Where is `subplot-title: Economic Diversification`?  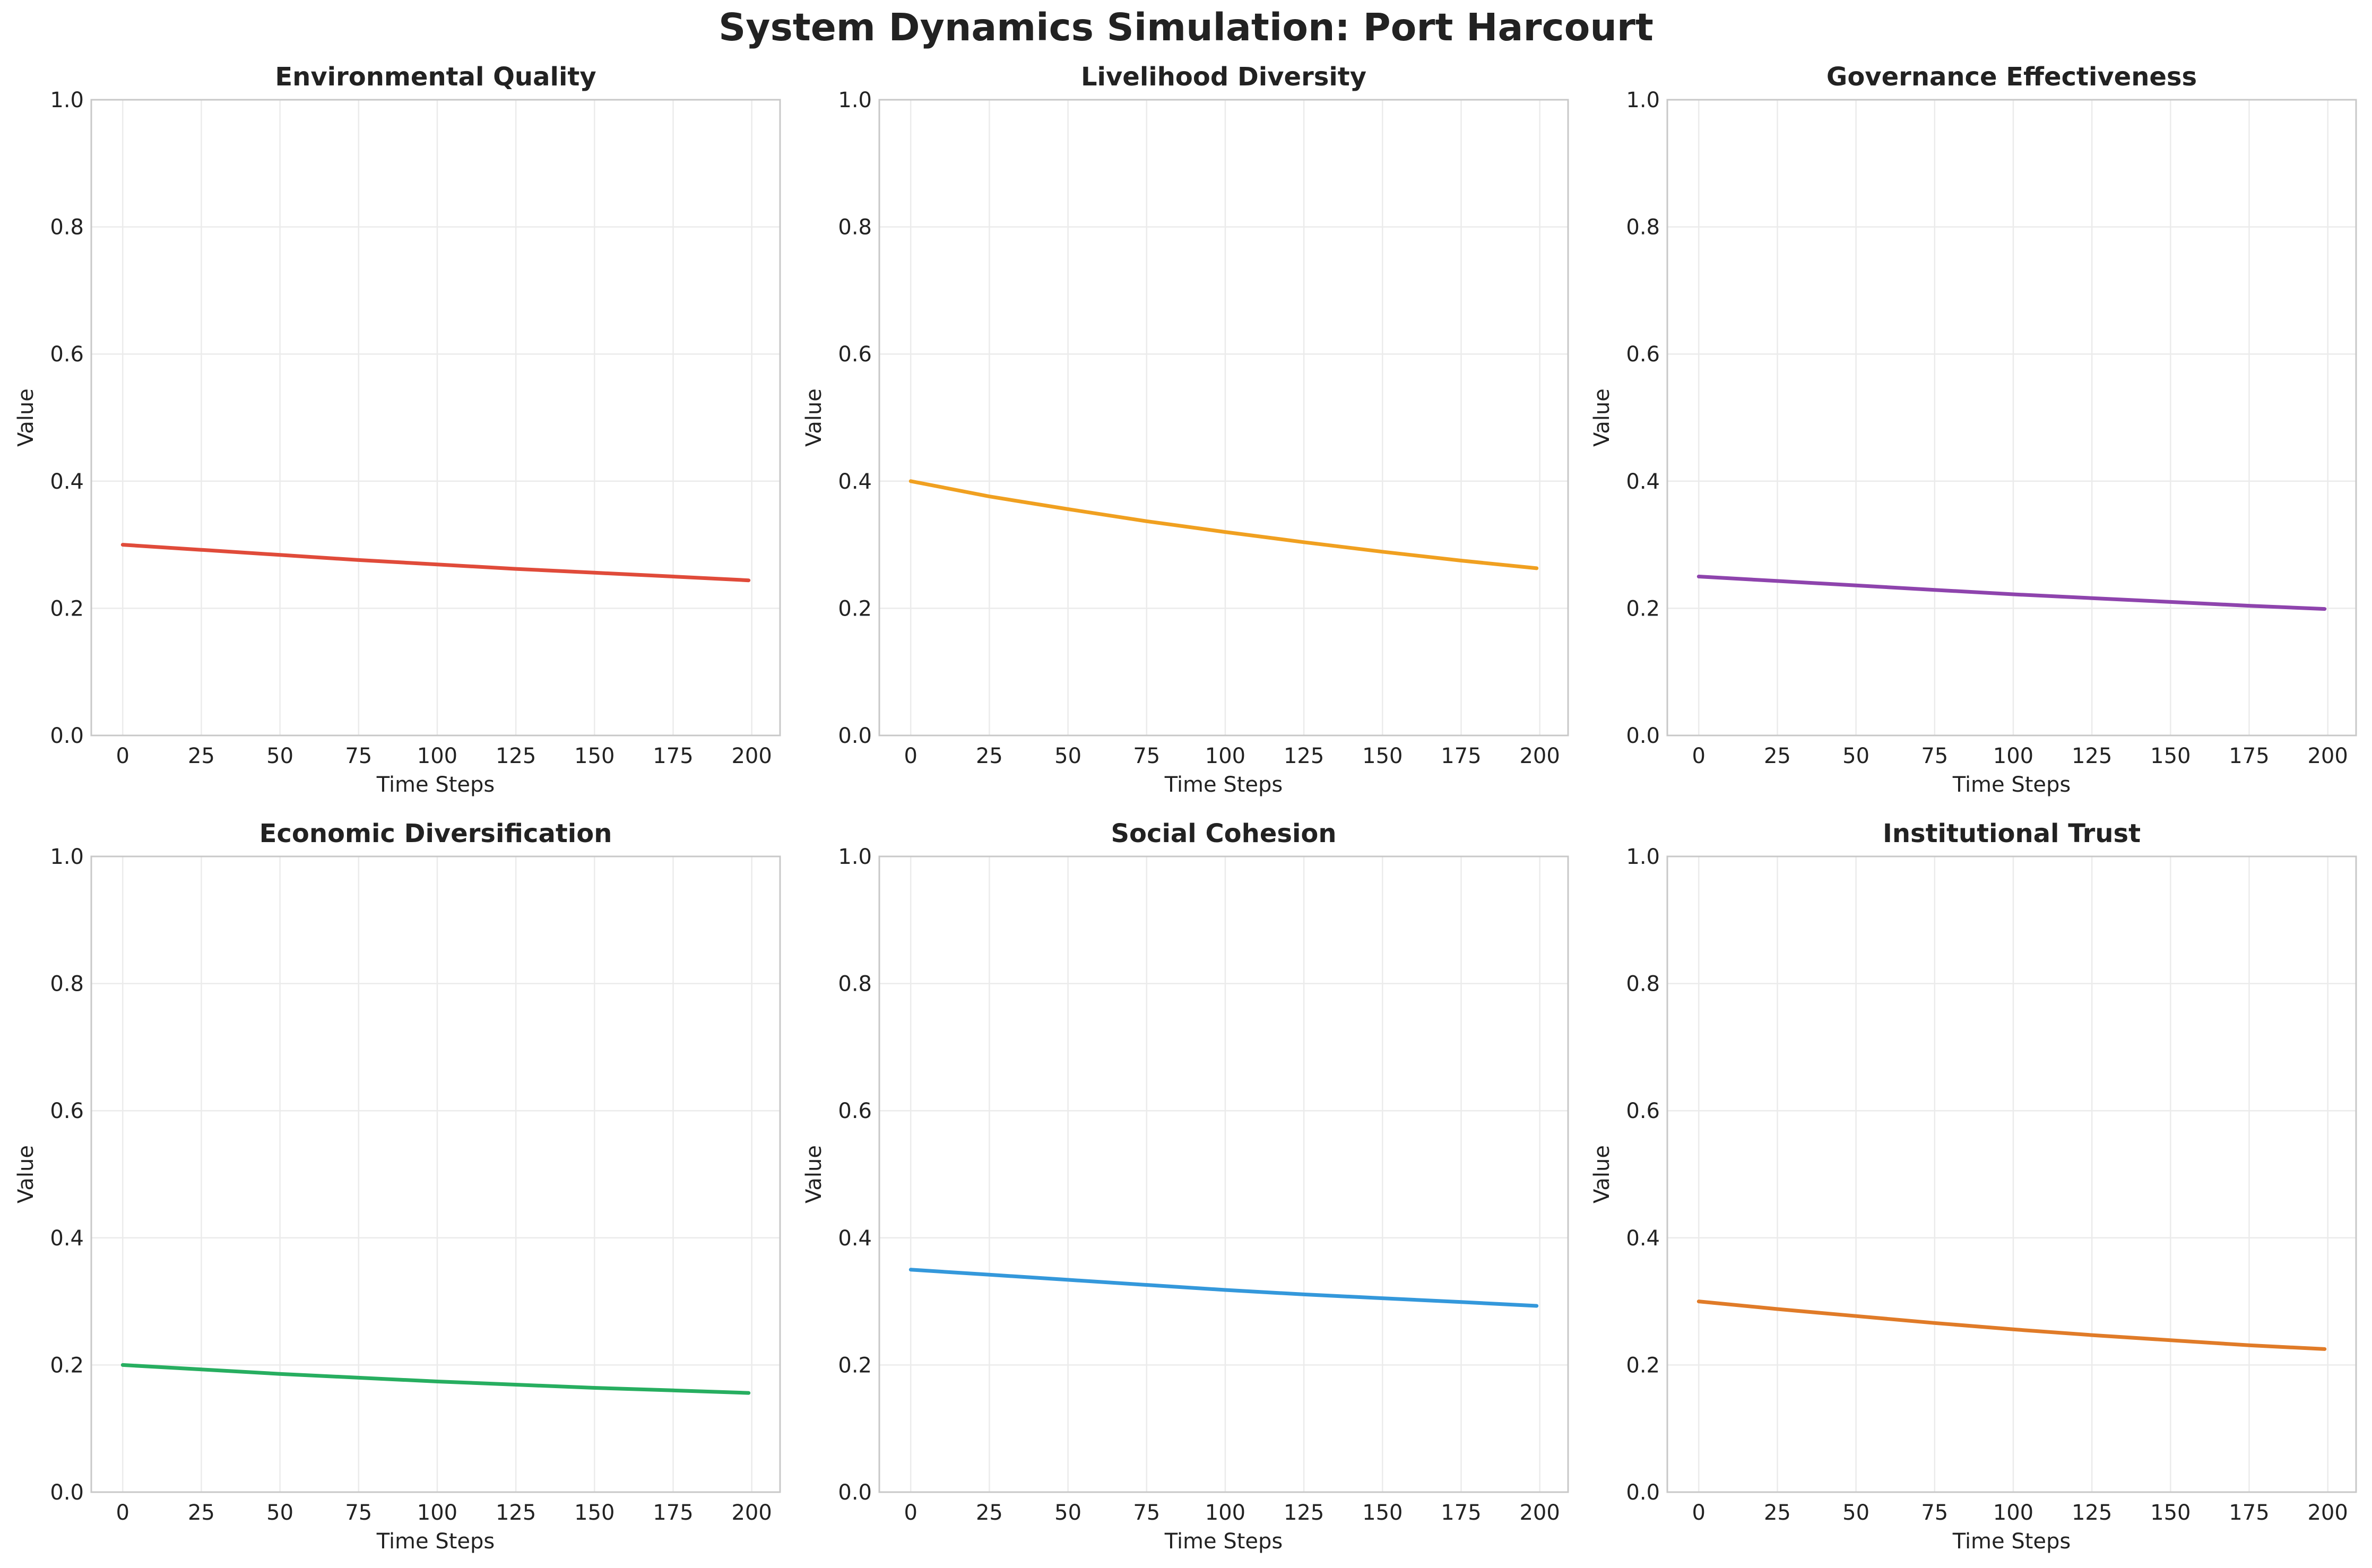 subplot-title: Economic Diversification is located at coordinates (435, 833).